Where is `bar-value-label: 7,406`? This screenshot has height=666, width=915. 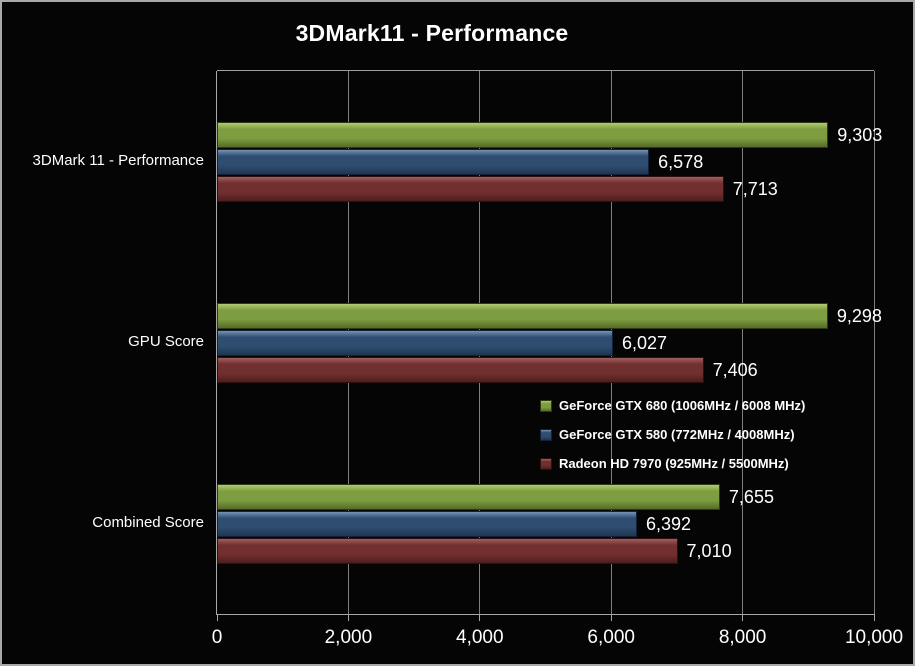
bar-value-label: 7,406 is located at coordinates (735, 370).